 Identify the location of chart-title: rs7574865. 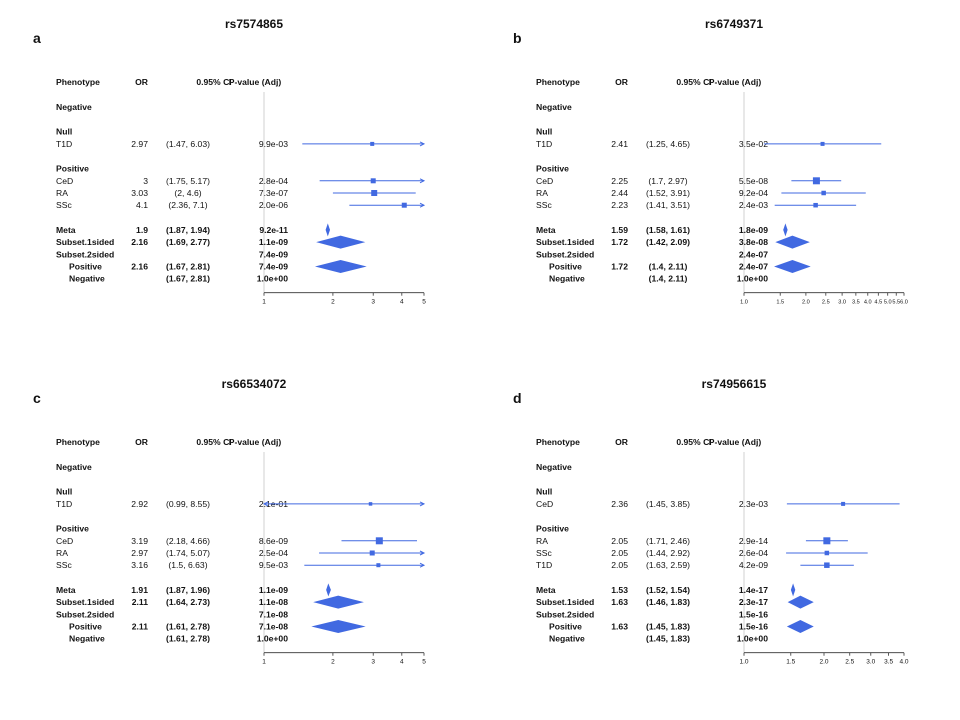
(254, 24).